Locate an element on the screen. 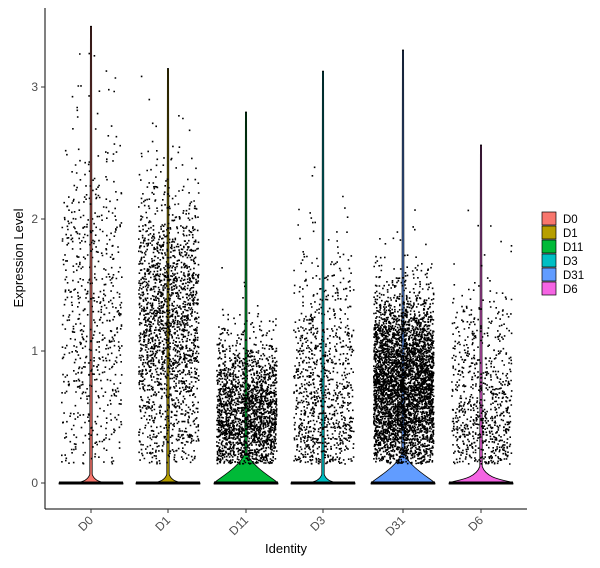 The image size is (600, 568). jitter-points-d3 is located at coordinates (324, 315).